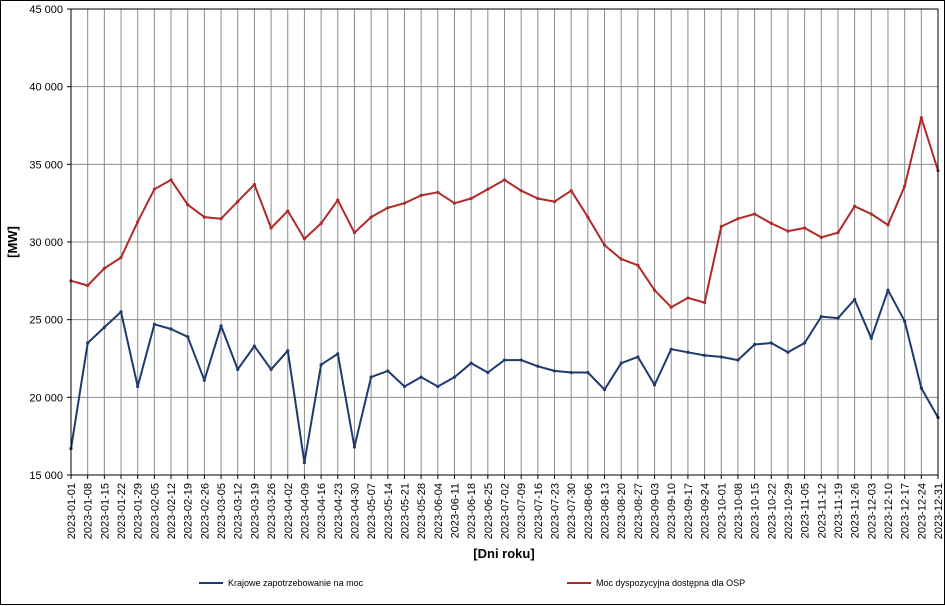  Describe the element at coordinates (72, 511) in the screenshot. I see `x-tick-label: 2023-01-01` at that location.